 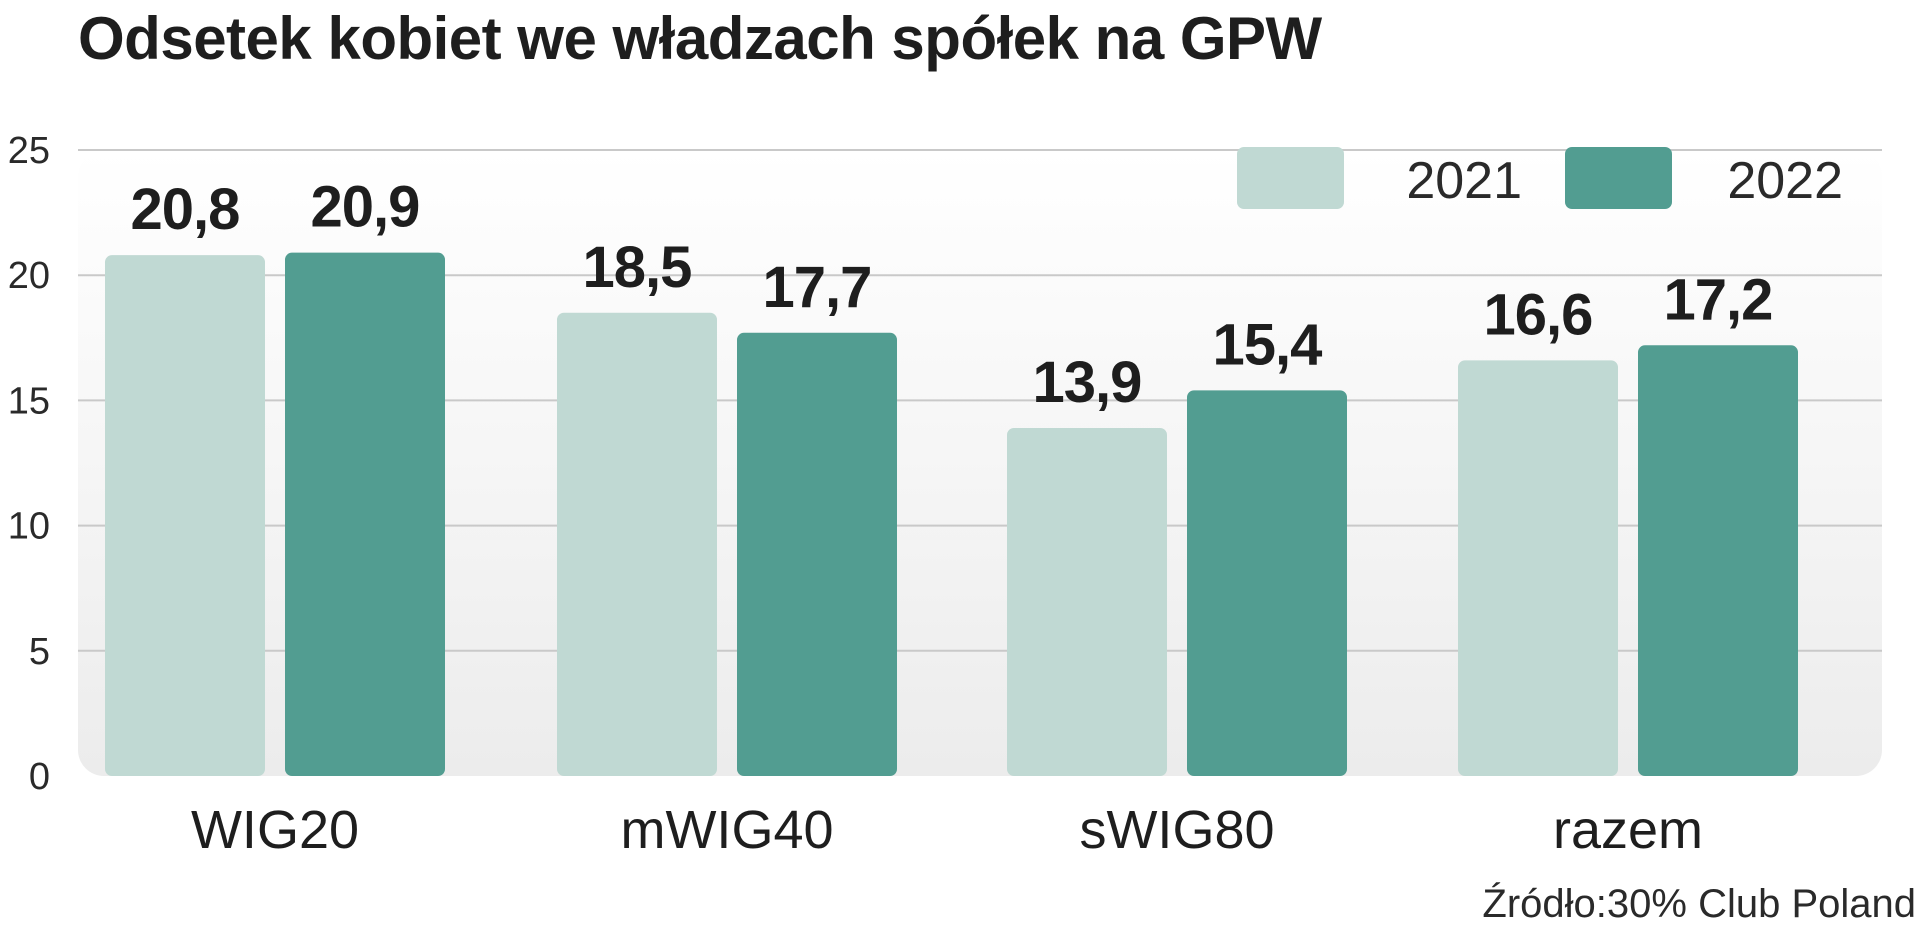 I want to click on data-label-wig20-2022: 20,9, so click(x=365, y=207).